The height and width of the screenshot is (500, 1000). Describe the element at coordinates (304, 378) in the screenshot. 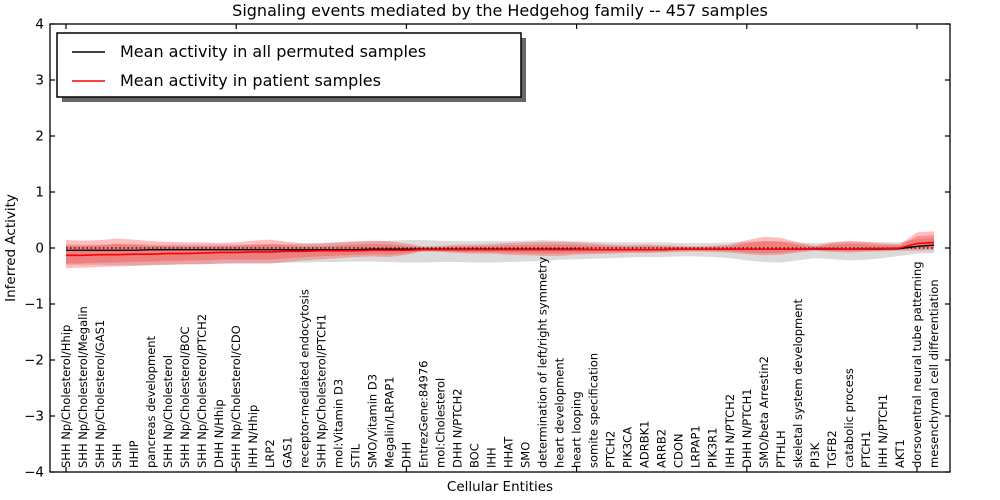

I see `x-category-label: receptor-mediated endocytosis` at that location.